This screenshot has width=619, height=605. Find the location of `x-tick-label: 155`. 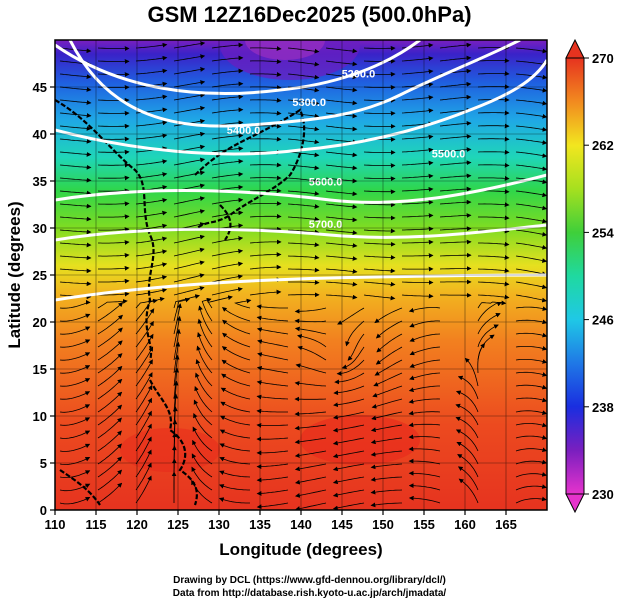

x-tick-label: 155 is located at coordinates (424, 524).